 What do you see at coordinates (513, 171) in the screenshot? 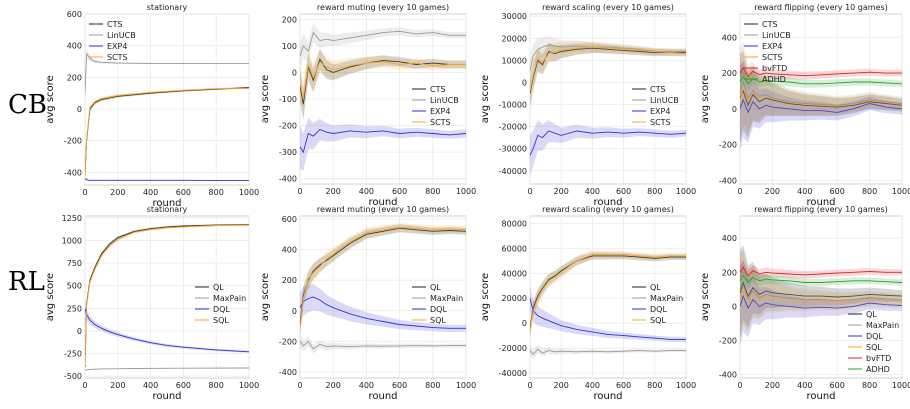
I see `y-tick-label: -40000` at bounding box center [513, 171].